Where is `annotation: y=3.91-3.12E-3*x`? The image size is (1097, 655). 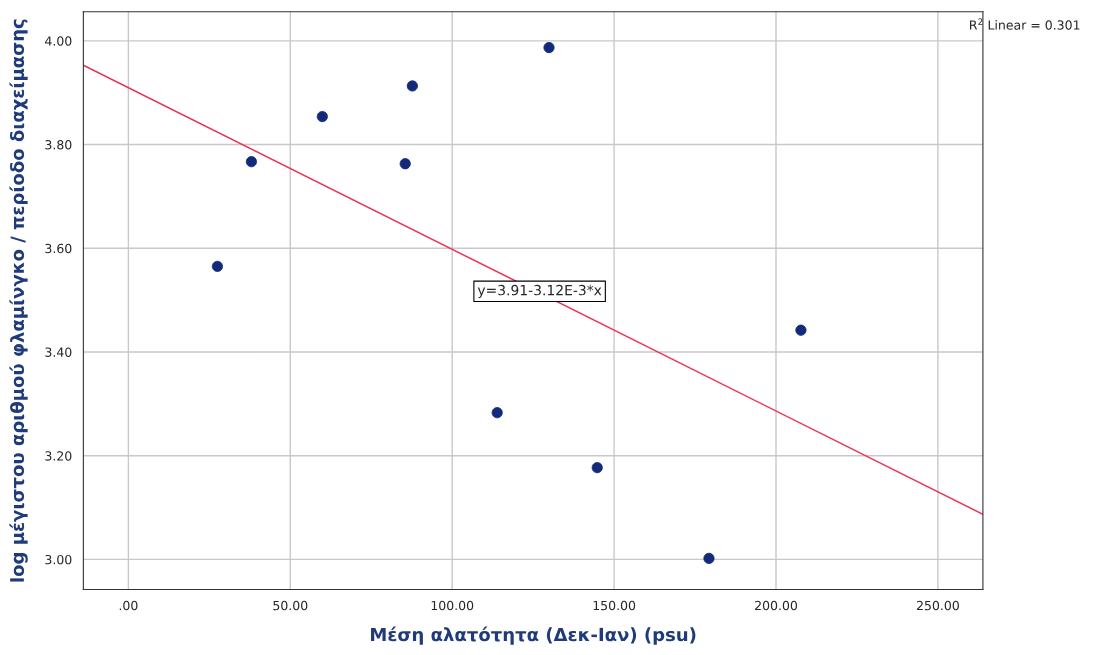 annotation: y=3.91-3.12E-3*x is located at coordinates (539, 291).